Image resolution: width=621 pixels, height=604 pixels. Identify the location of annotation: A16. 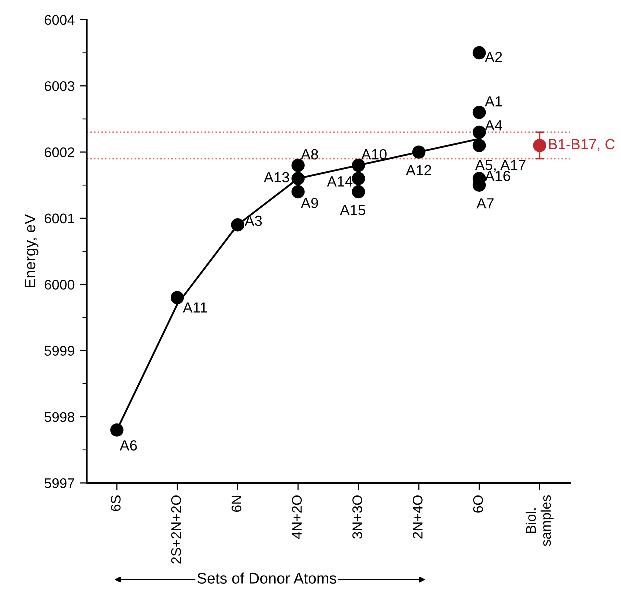
(497, 176).